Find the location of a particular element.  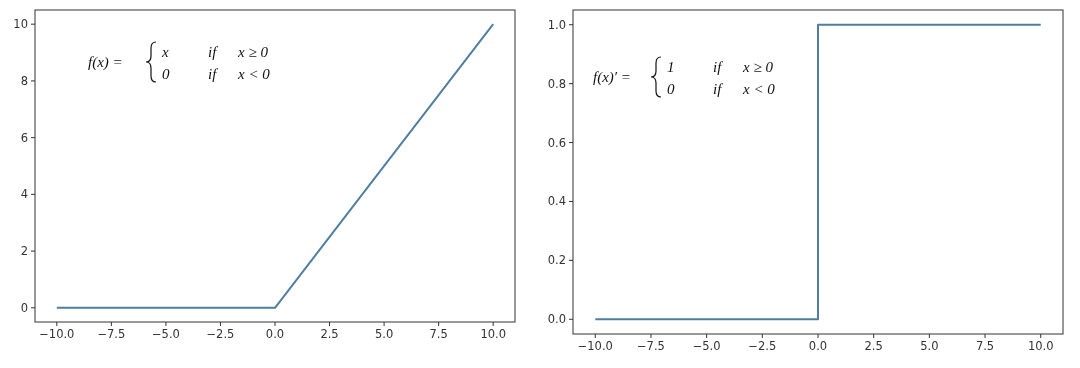

y-tick-label: 8 is located at coordinates (24, 80).